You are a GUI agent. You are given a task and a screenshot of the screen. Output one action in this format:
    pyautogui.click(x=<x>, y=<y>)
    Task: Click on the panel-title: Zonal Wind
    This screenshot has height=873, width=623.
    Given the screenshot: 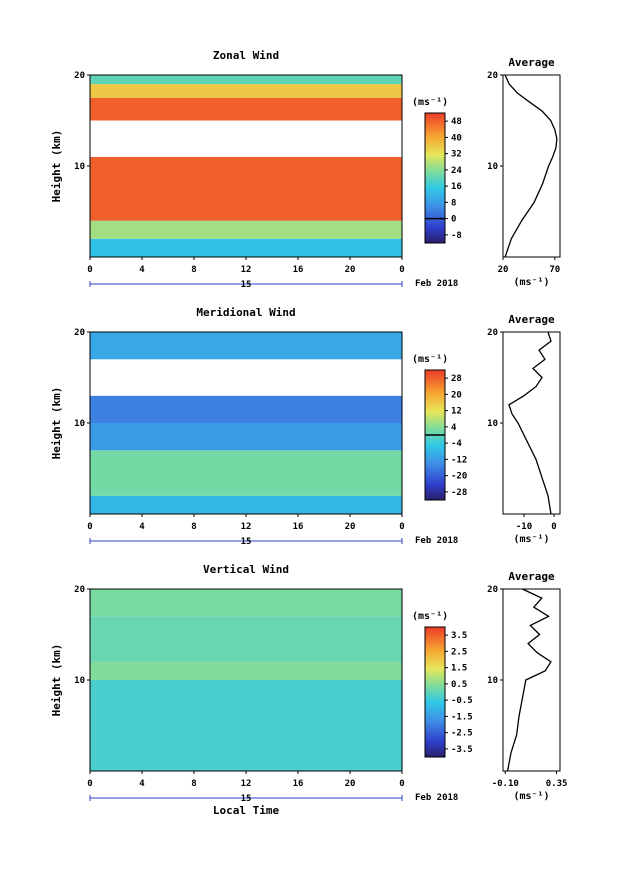 What is the action you would take?
    pyautogui.click(x=246, y=55)
    